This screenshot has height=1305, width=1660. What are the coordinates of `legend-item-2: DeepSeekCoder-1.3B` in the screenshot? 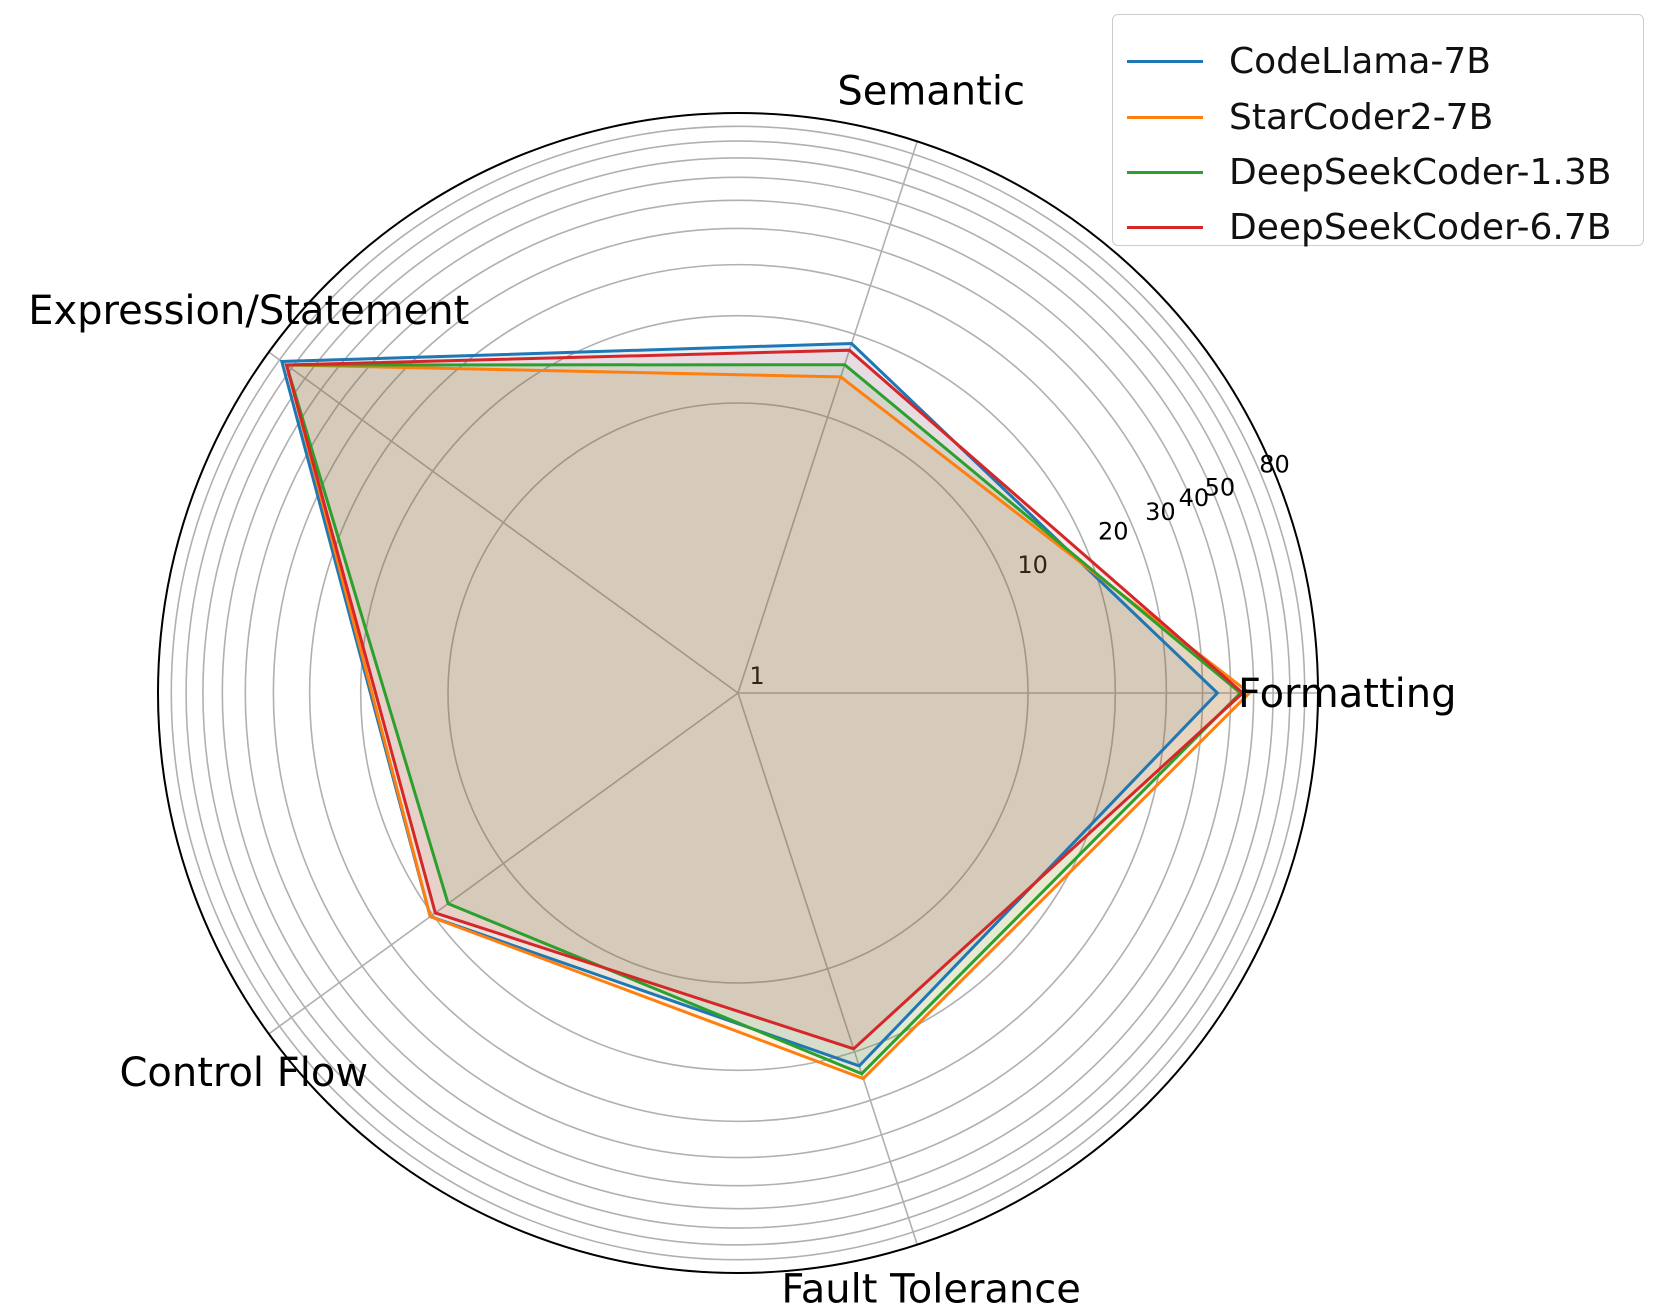 It's located at (1369, 172).